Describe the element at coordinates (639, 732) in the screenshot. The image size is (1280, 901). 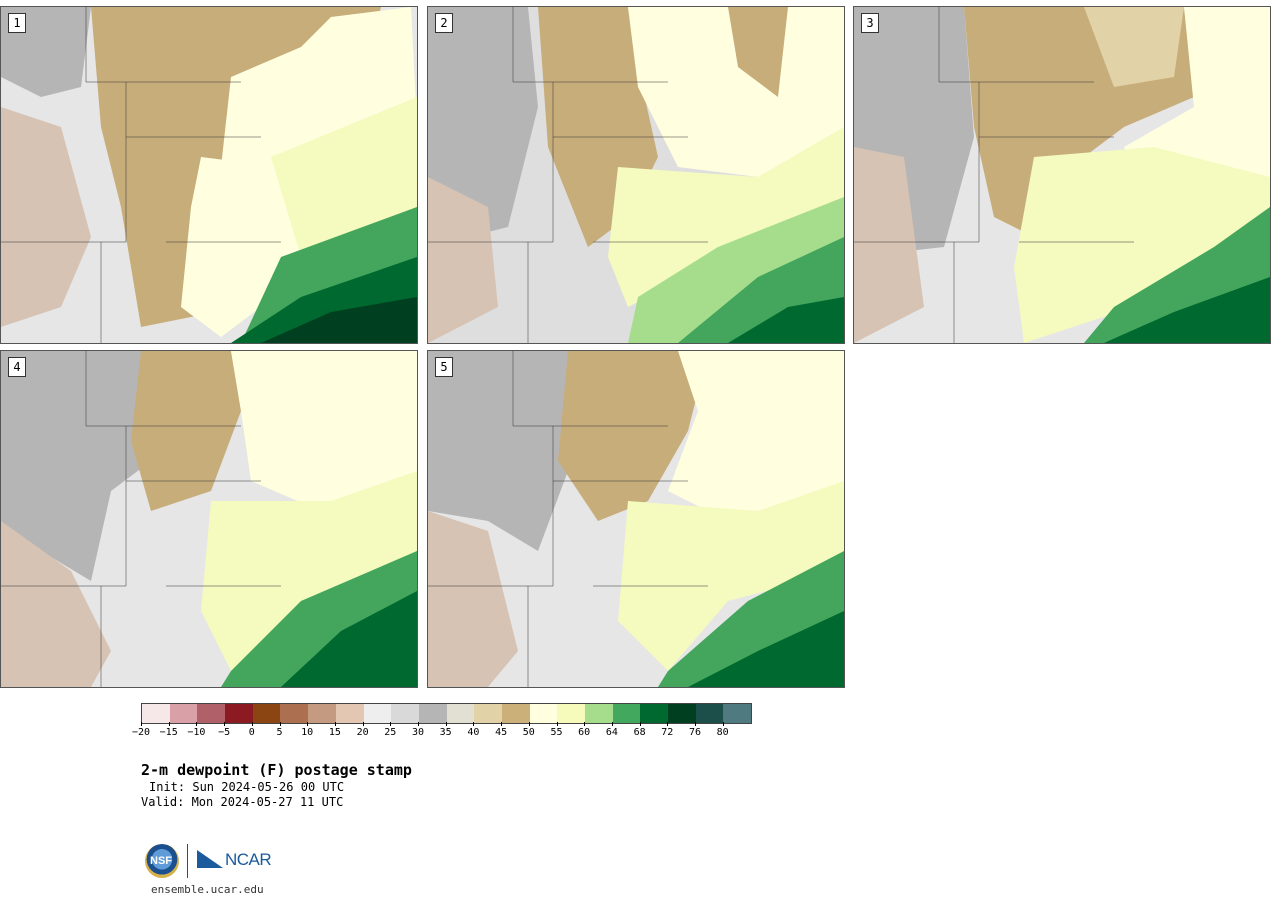
I see `colorbar-tick-label: 68` at that location.